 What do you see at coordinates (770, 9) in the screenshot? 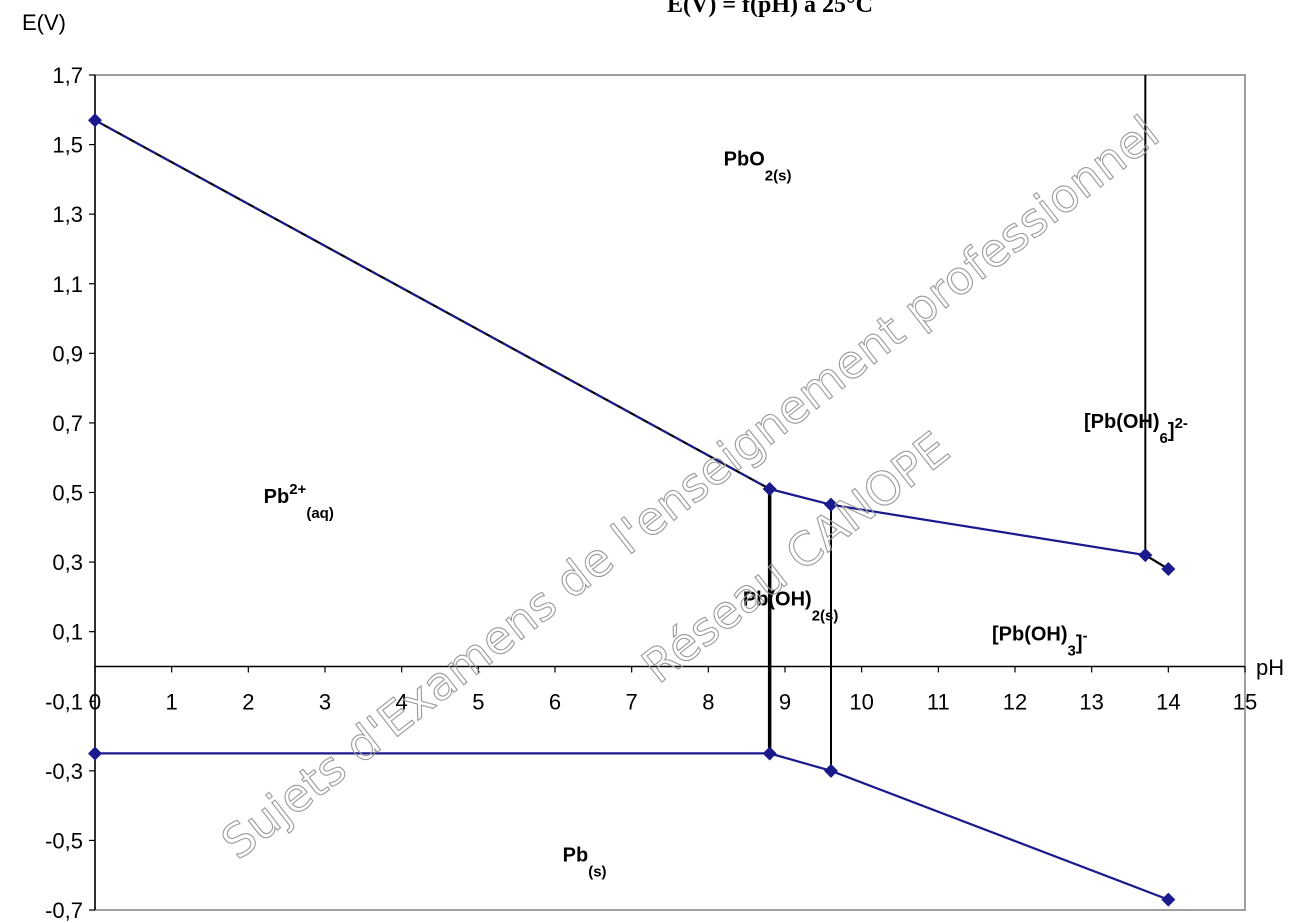
I see `chart-title: E(V) = f(pH) à 25°C` at bounding box center [770, 9].